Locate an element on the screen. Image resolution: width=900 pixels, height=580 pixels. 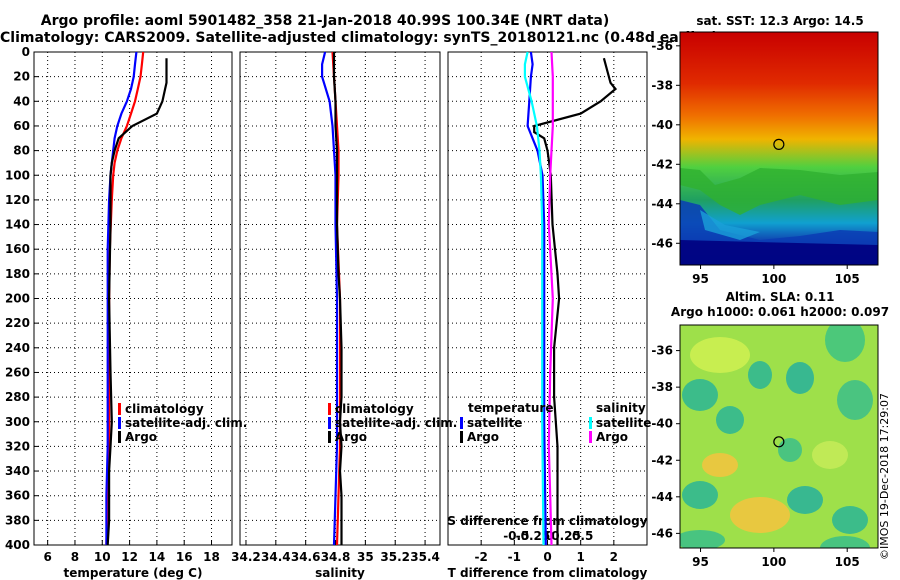
x-tick-label: 8 is located at coordinates (75, 557).